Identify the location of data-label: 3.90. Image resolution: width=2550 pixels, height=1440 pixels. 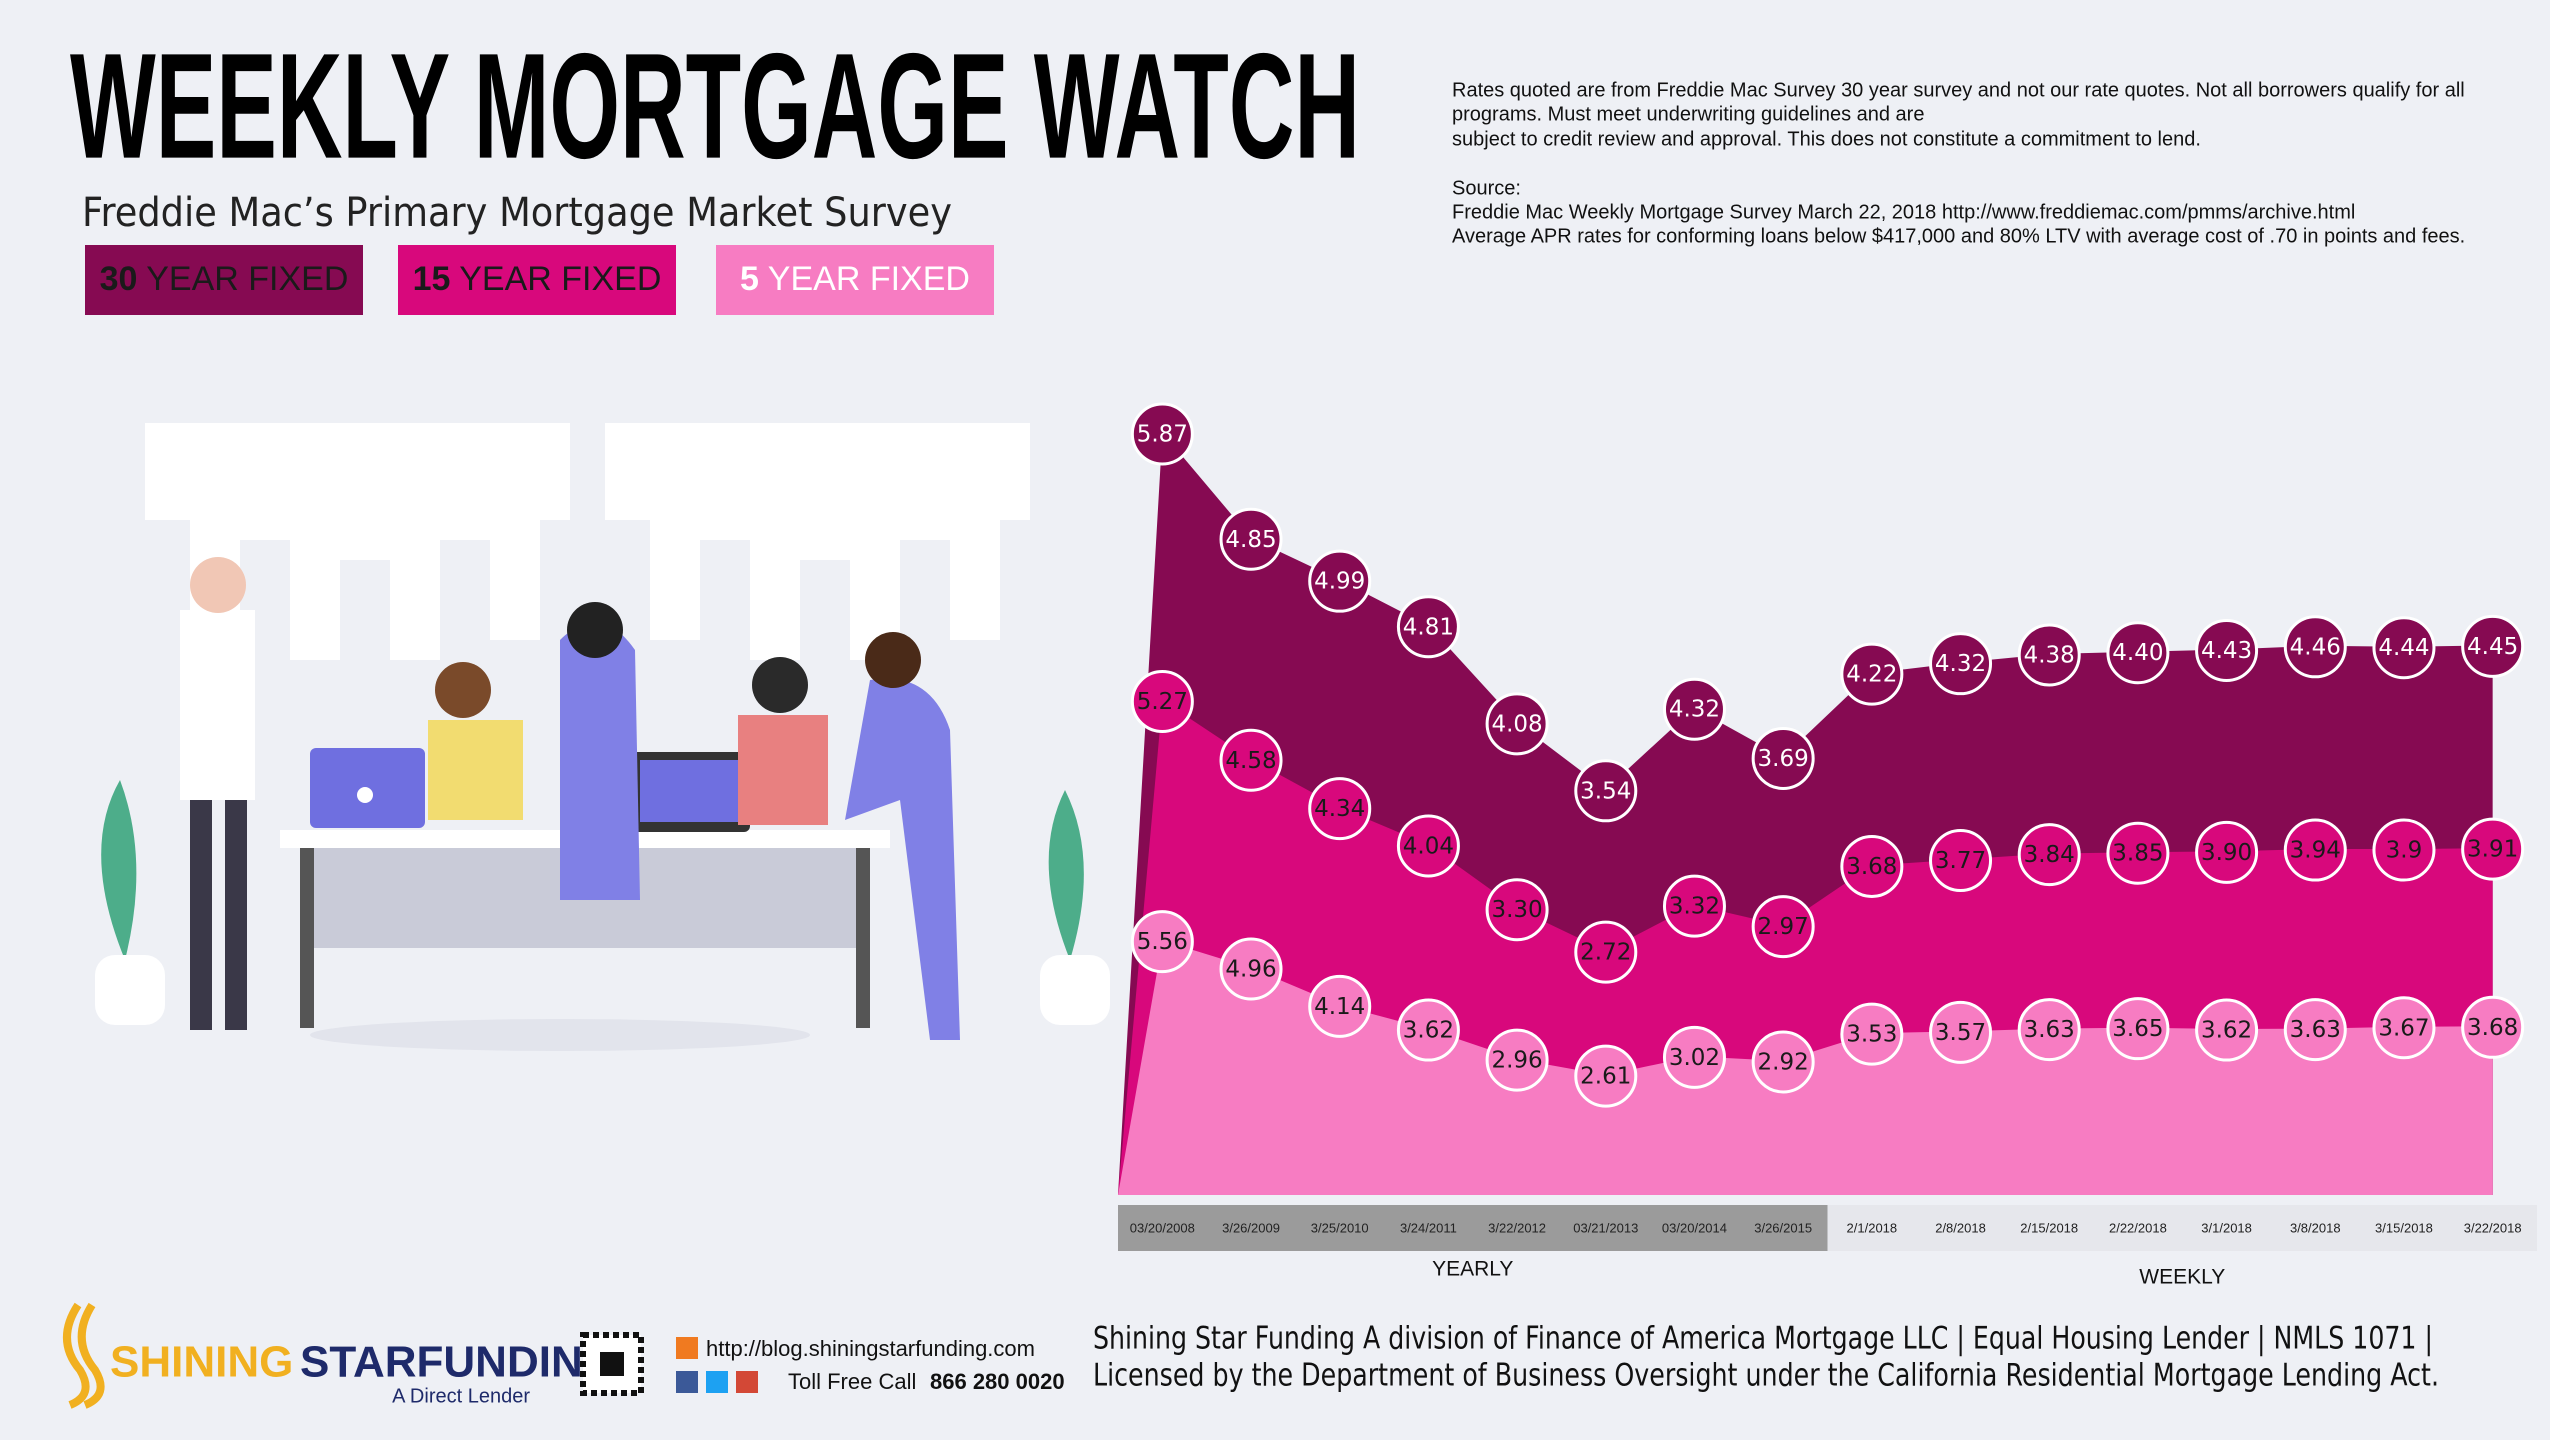
(2226, 853).